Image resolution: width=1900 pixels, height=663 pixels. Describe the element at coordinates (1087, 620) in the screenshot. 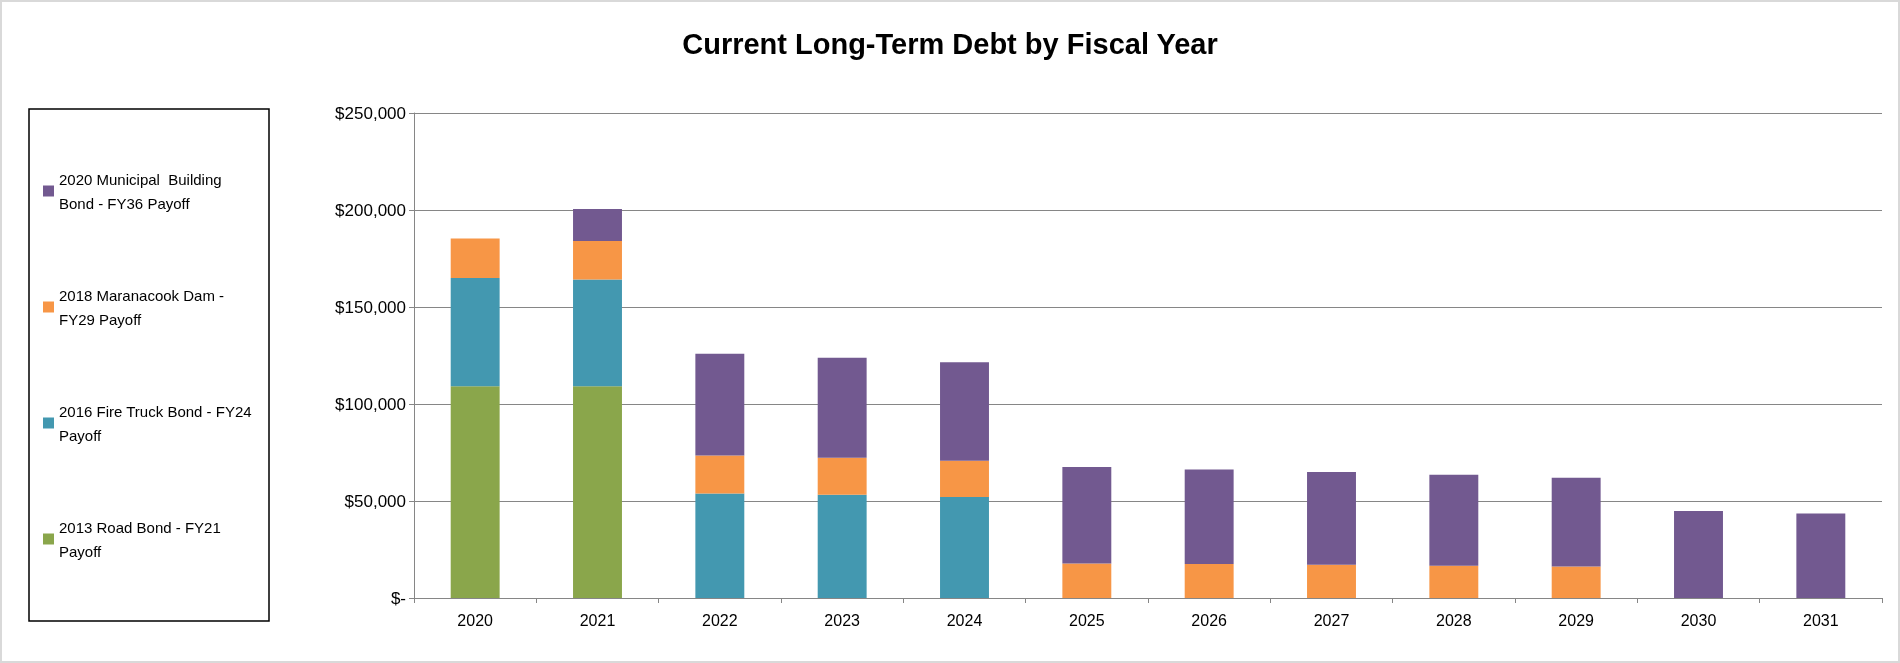

I see `x-tick-label: 2025` at that location.